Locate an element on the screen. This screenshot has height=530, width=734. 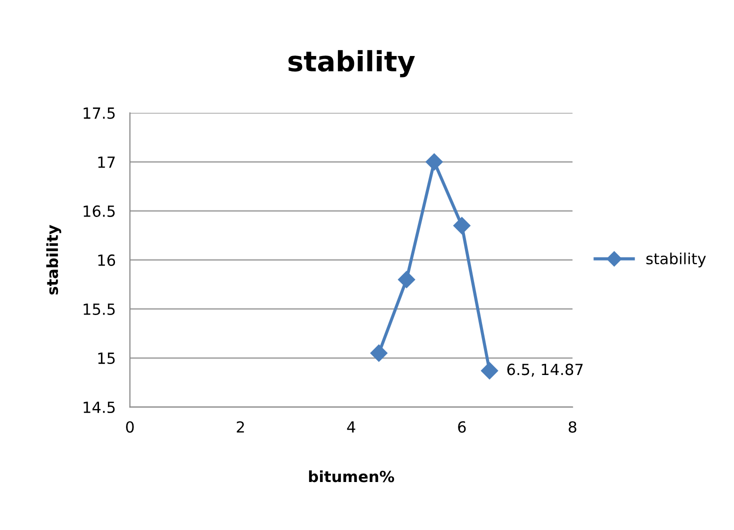
y-tick-label: 14.5 is located at coordinates (99, 408).